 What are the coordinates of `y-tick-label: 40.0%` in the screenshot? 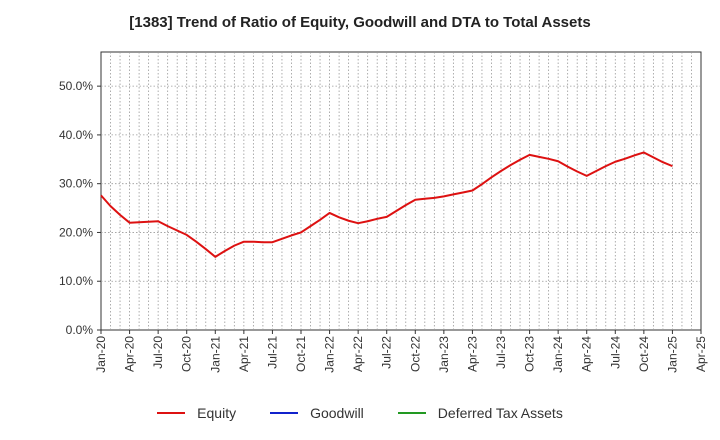 It's located at (76, 135).